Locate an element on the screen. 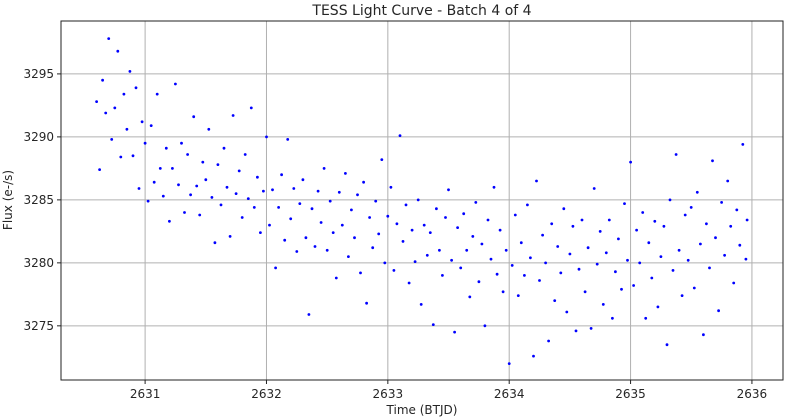 This screenshot has width=785, height=420. x-tick-label: 2631 is located at coordinates (145, 394).